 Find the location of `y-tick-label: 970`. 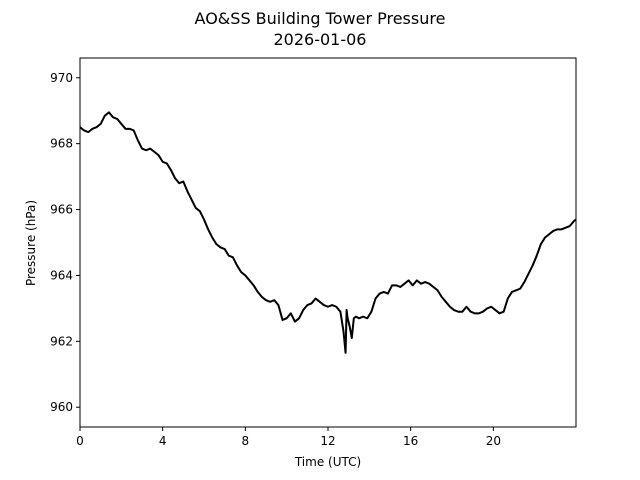

y-tick-label: 970 is located at coordinates (61, 78).